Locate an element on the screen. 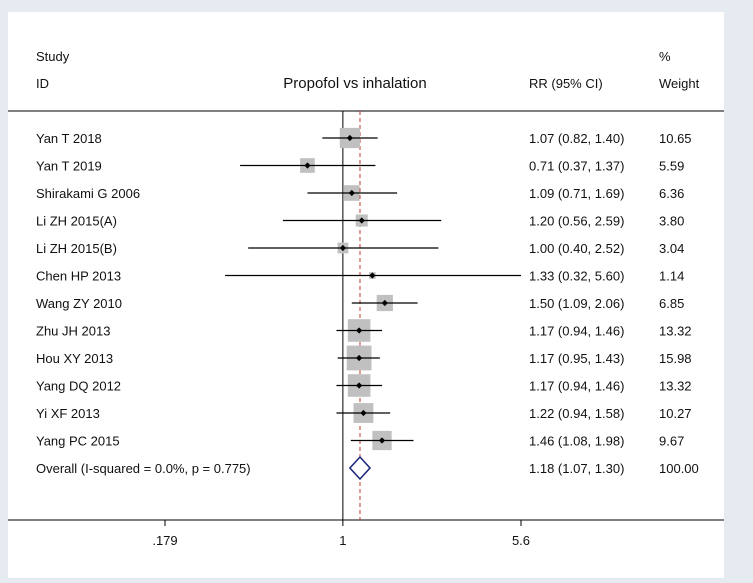  x-tick-label: 1 is located at coordinates (342, 540).